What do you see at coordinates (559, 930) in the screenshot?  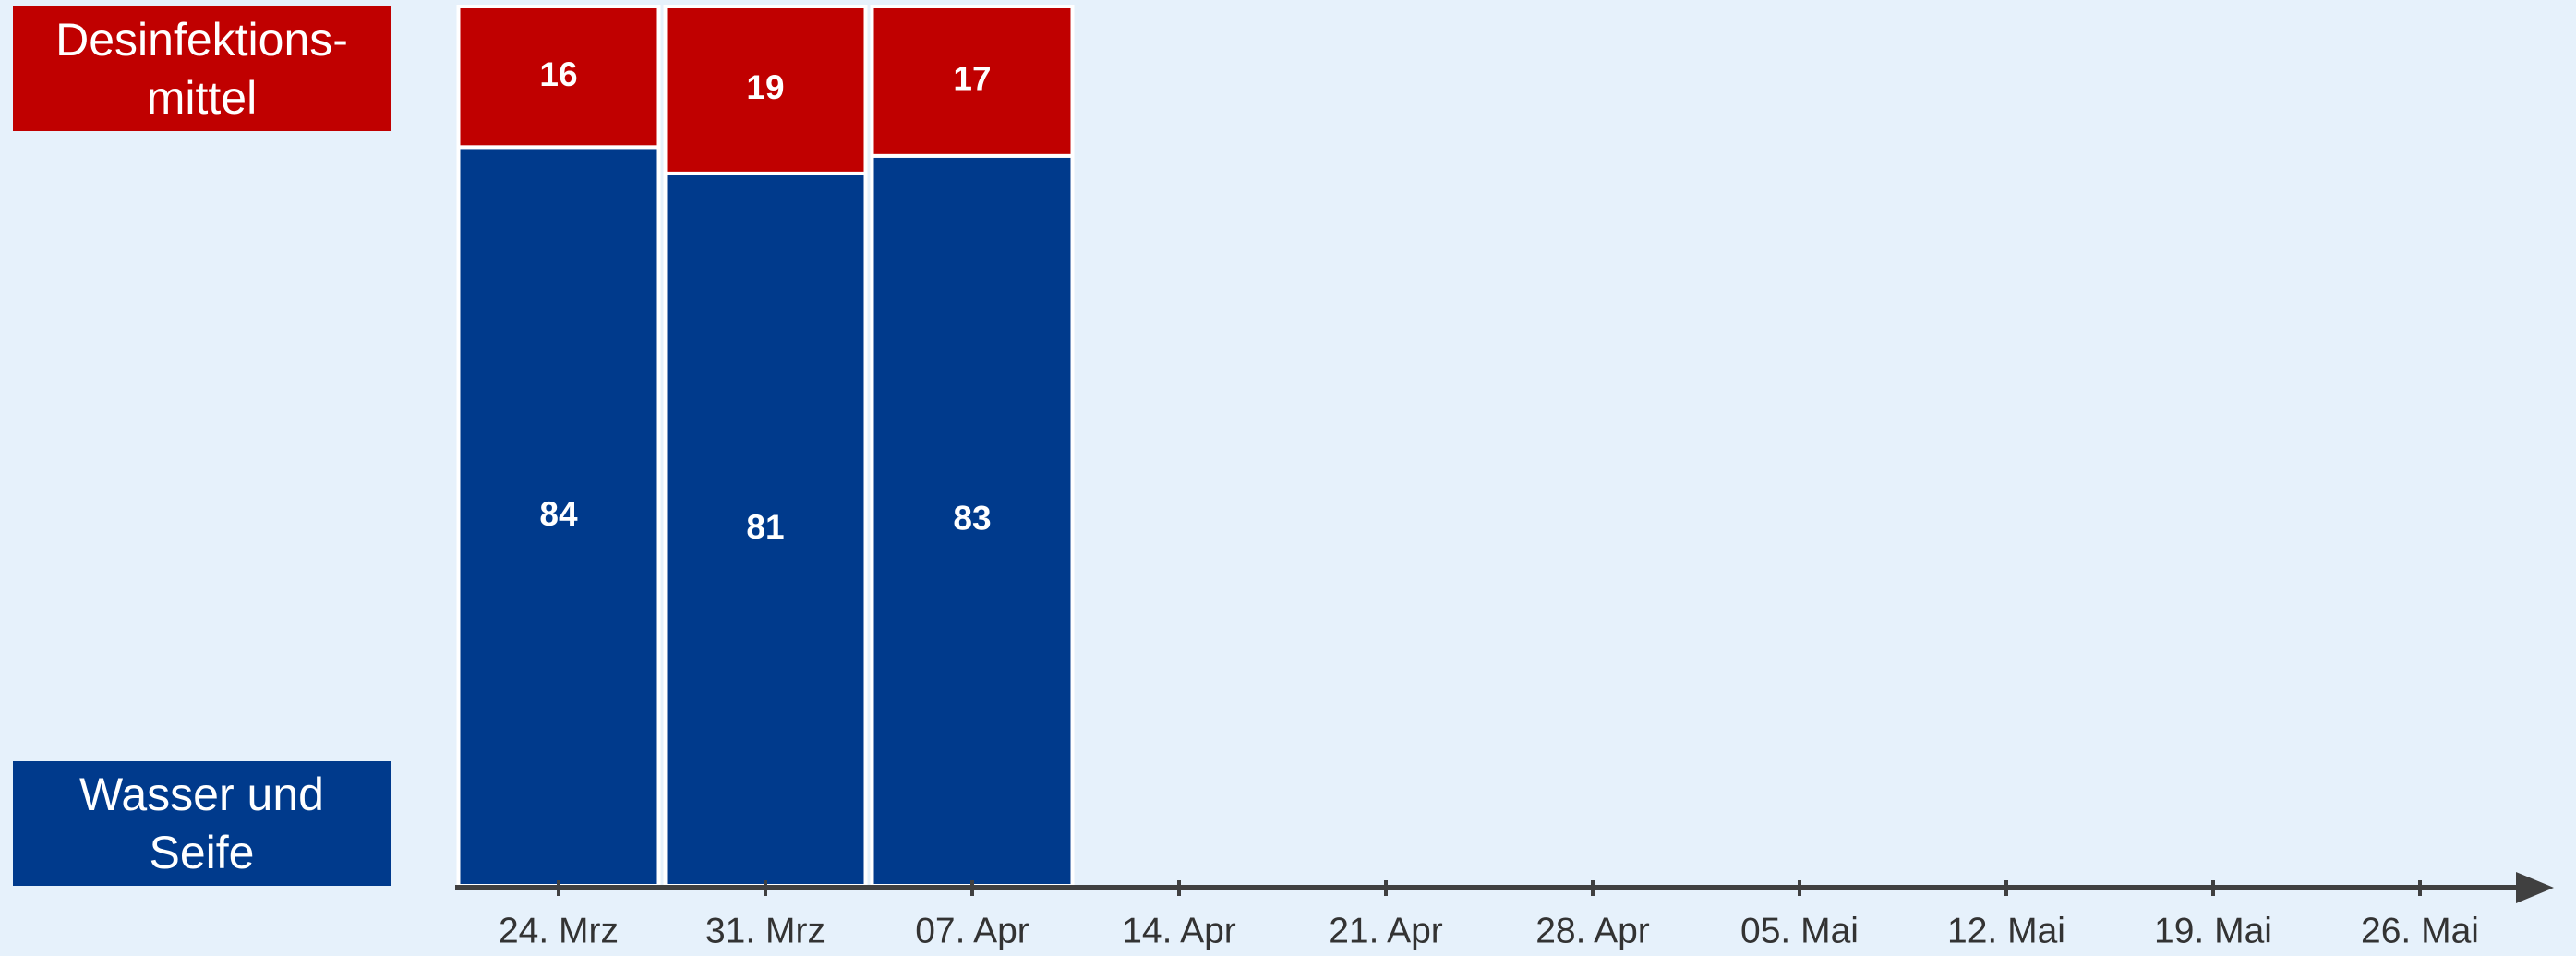 I see `x-tick-label: 24. Mrz` at bounding box center [559, 930].